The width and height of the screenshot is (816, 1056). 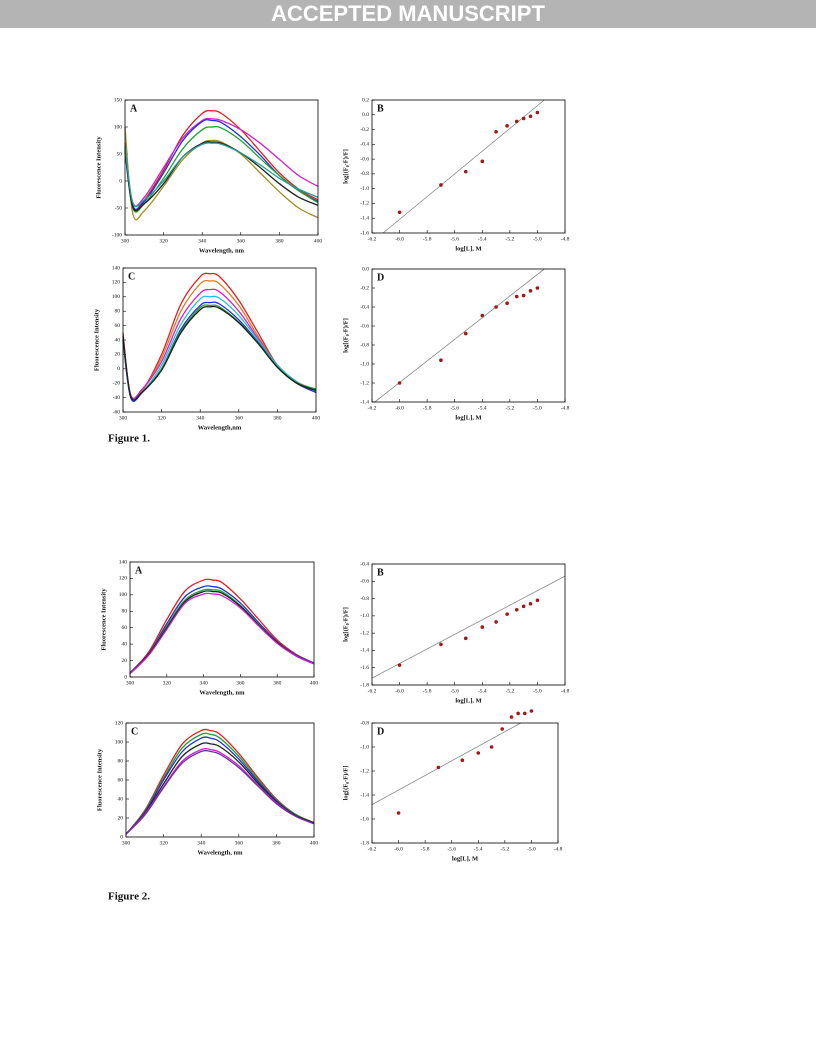 What do you see at coordinates (468, 700) in the screenshot?
I see `x-axis-title: log[L], M` at bounding box center [468, 700].